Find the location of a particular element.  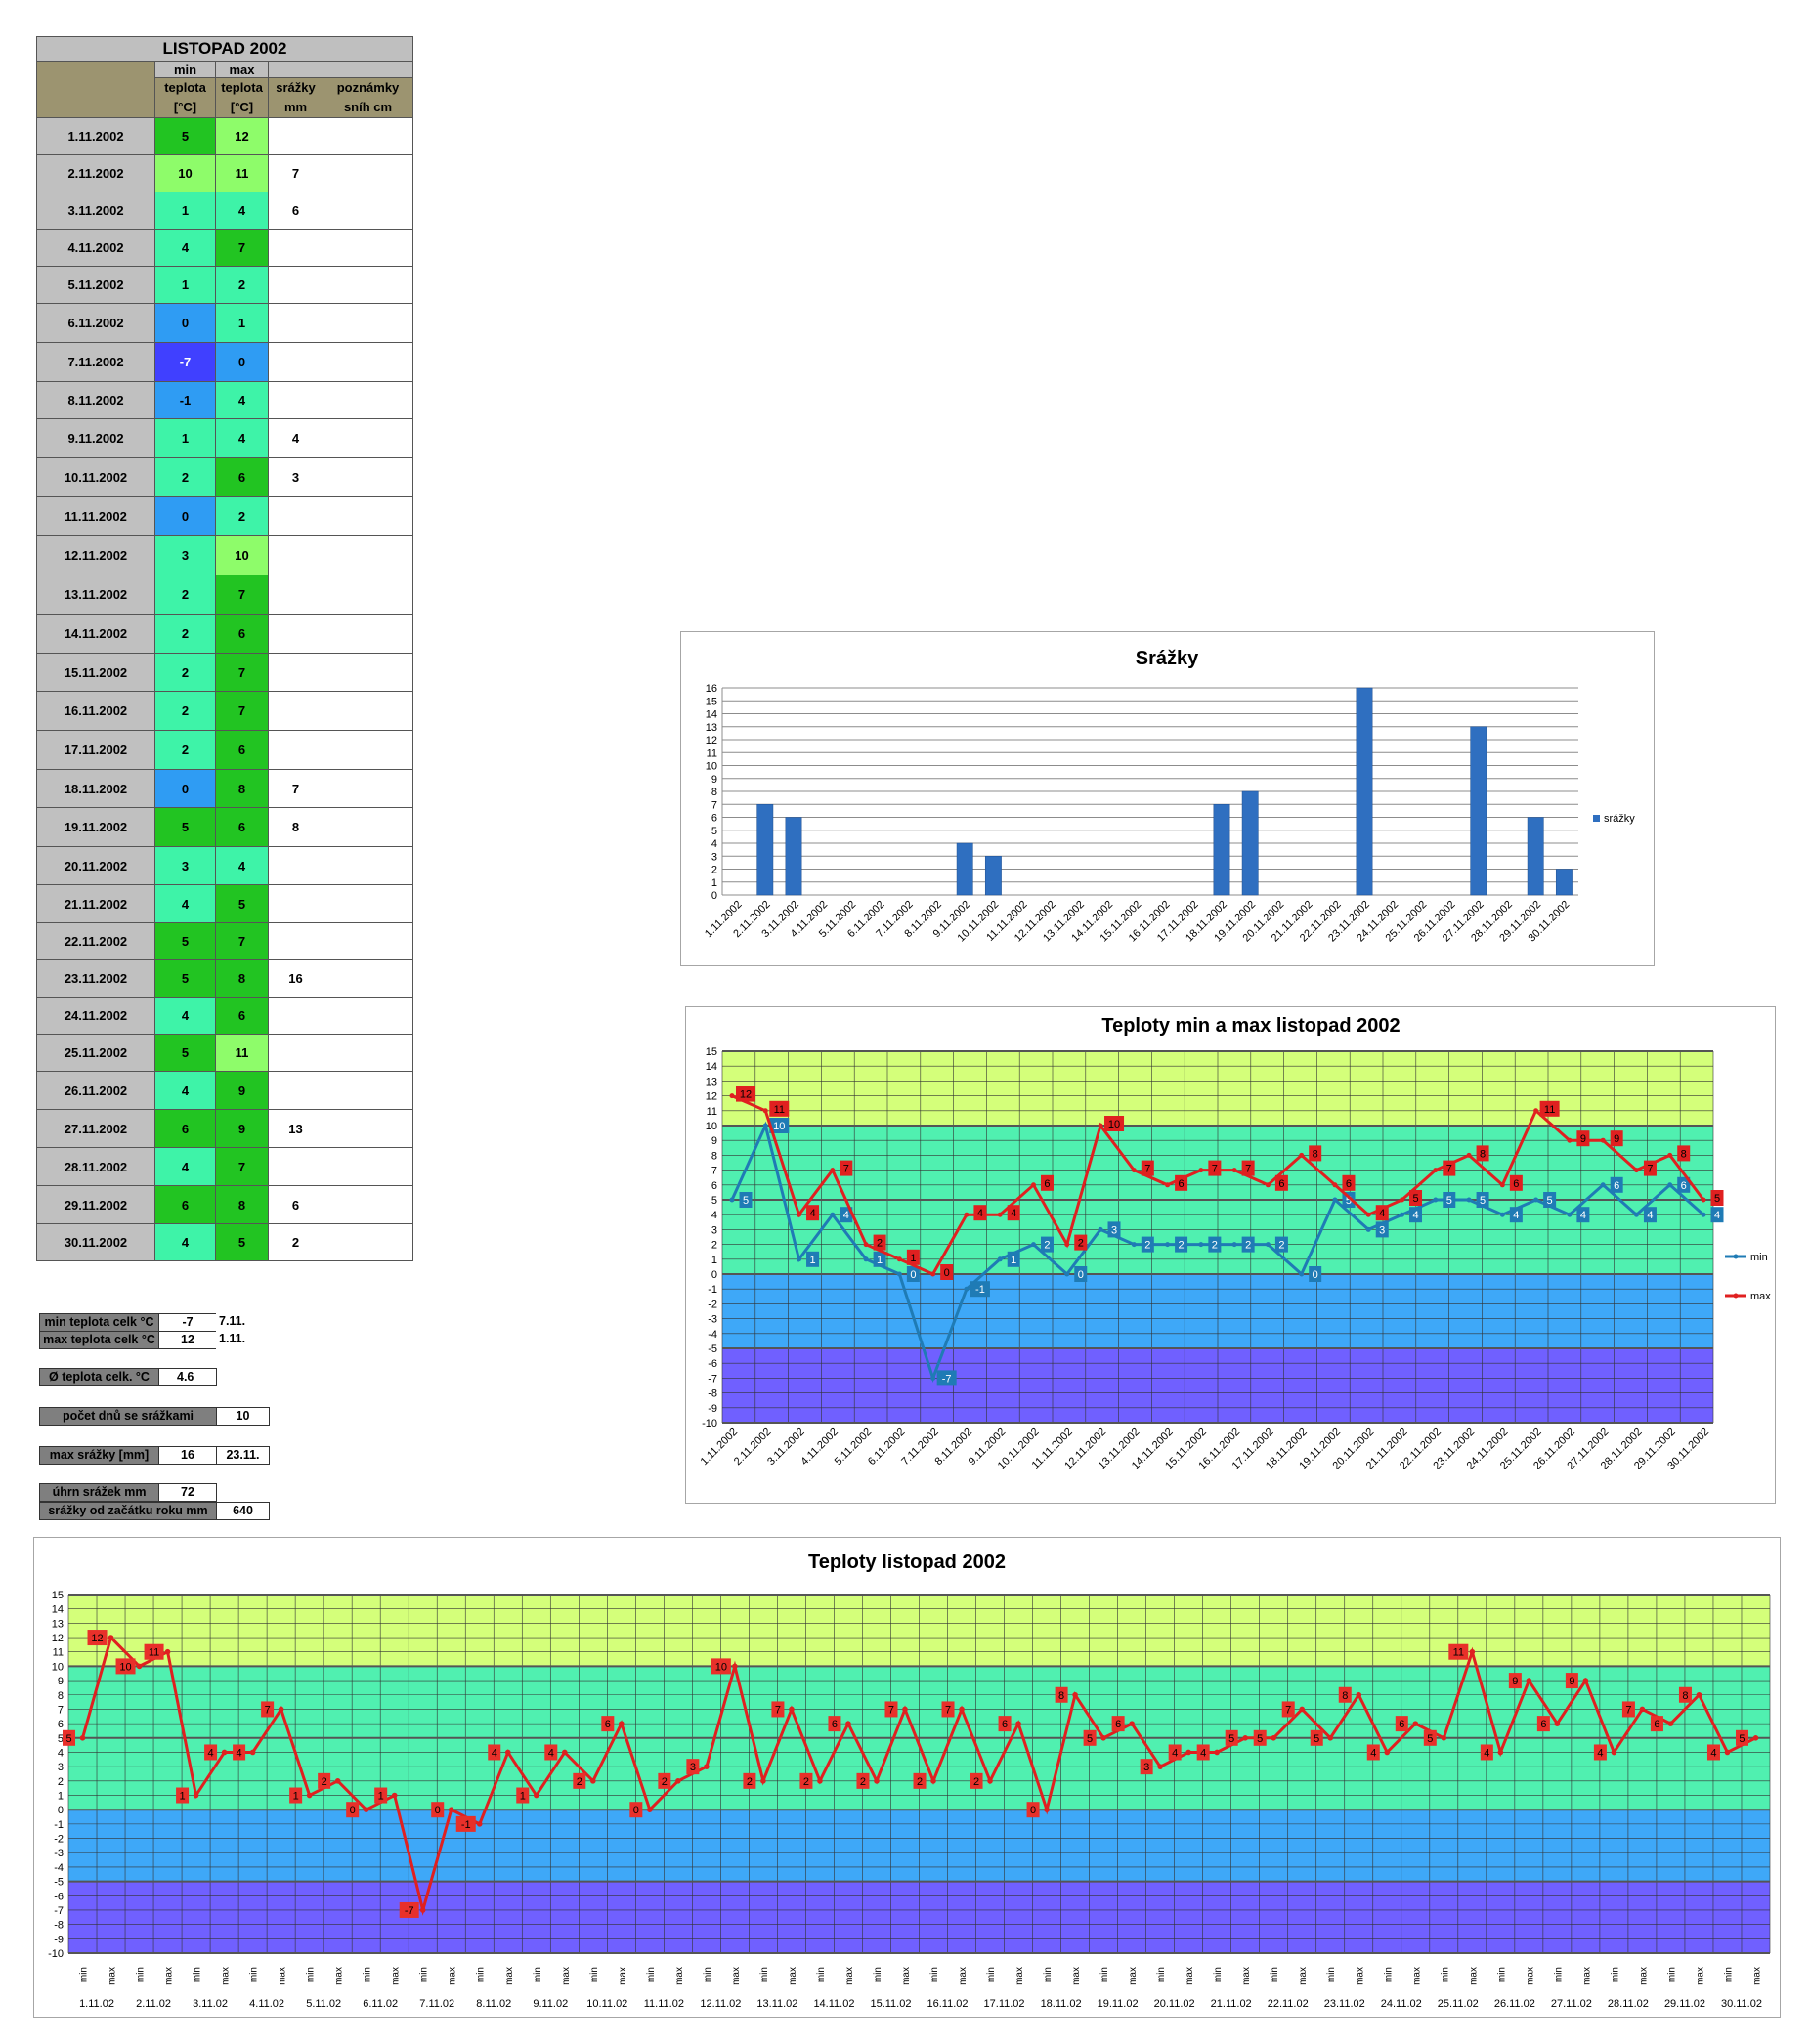

y-tick-label: 2 is located at coordinates (61, 1782).